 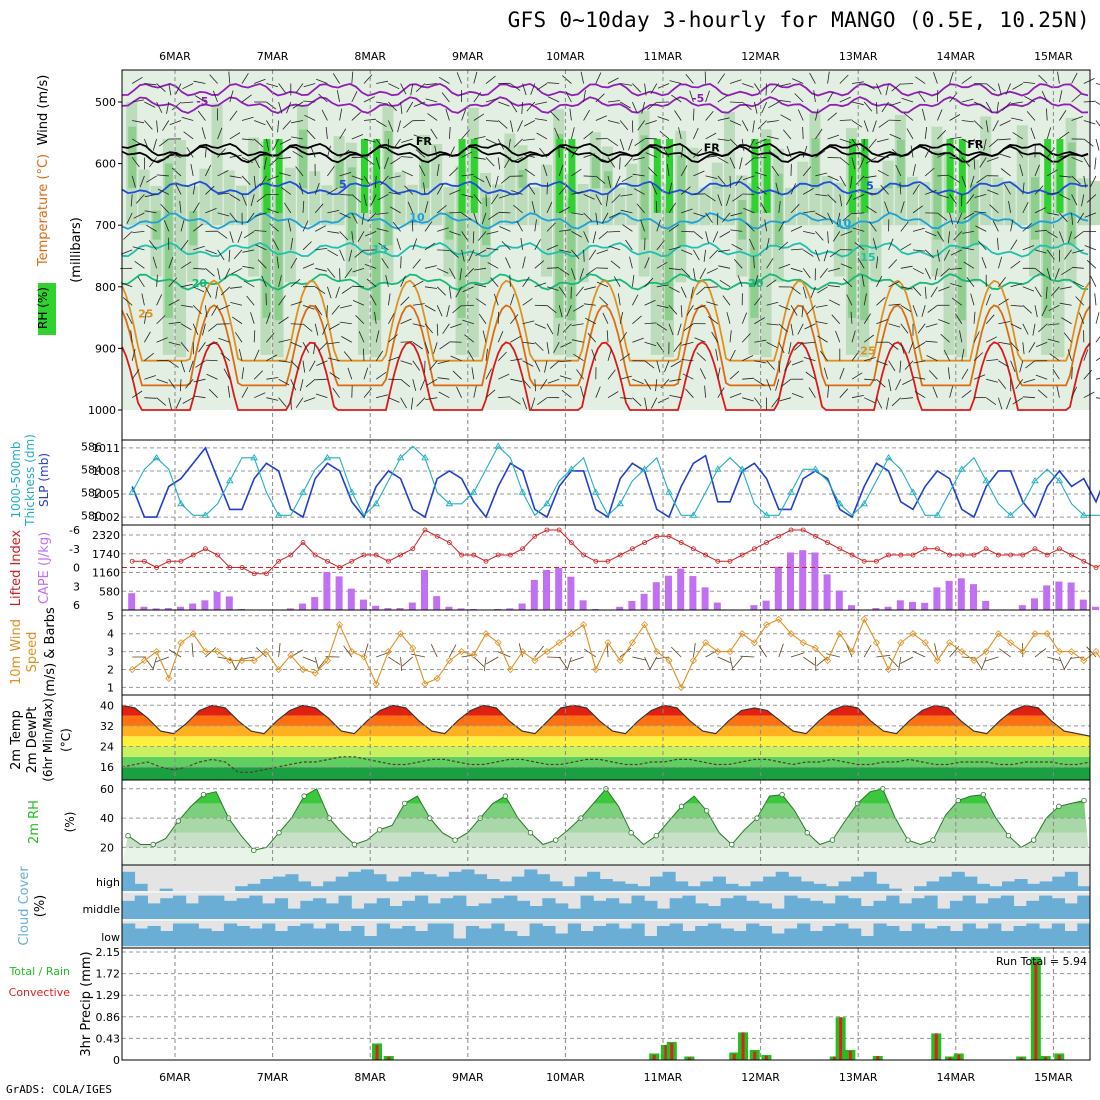 I want to click on contour-label: FR, so click(x=975, y=144).